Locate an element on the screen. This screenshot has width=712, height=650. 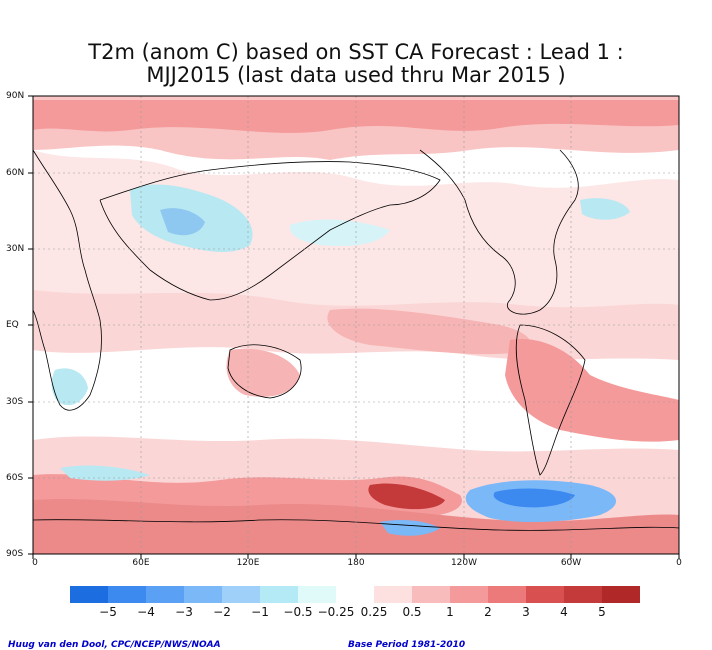
colorbar-label: −5 is located at coordinates (108, 612).